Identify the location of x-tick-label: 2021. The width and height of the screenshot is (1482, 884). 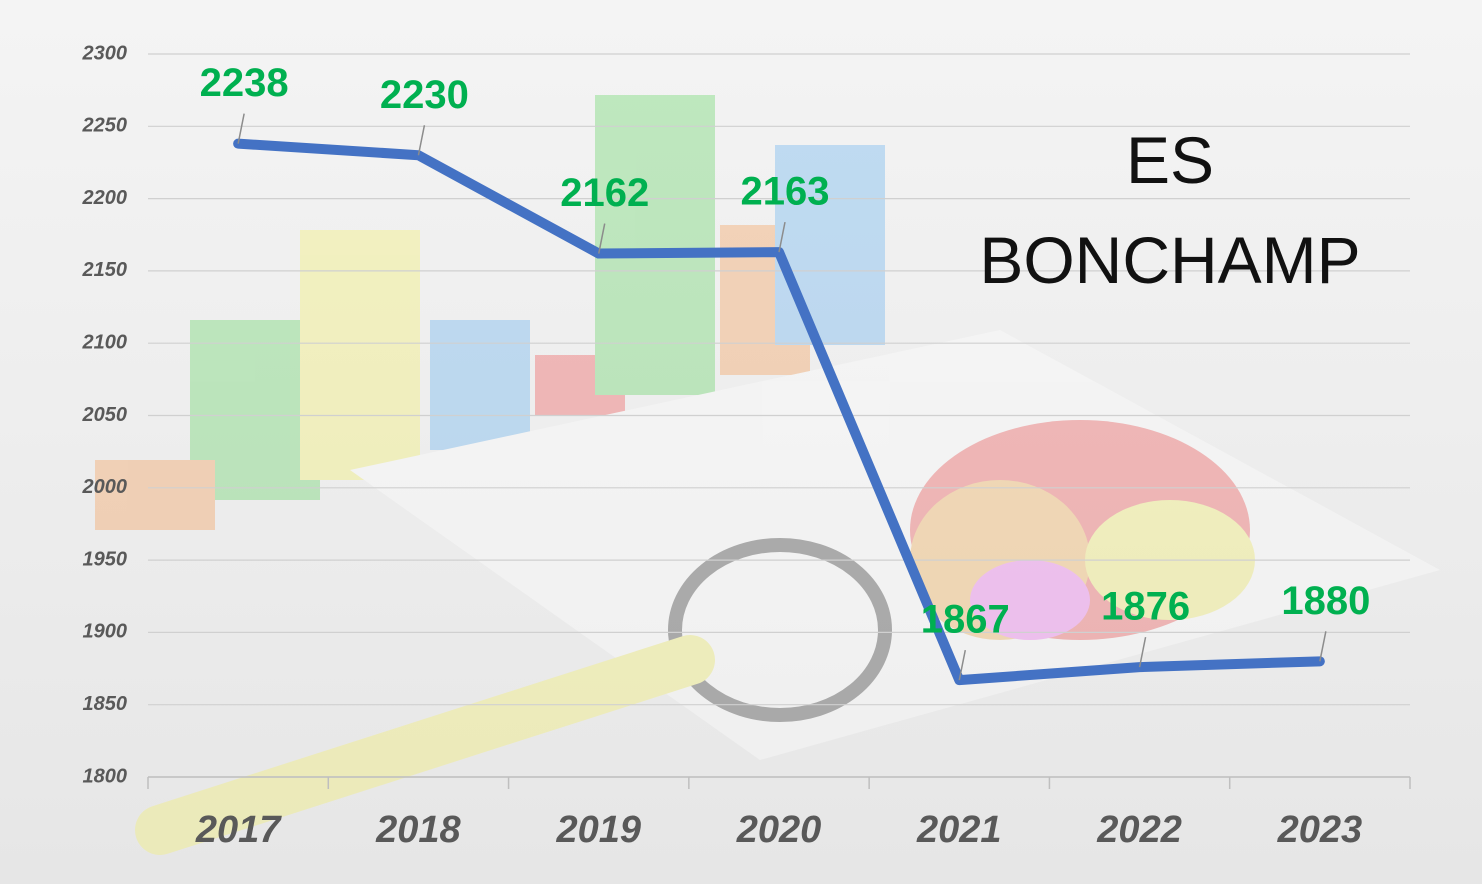
(959, 830).